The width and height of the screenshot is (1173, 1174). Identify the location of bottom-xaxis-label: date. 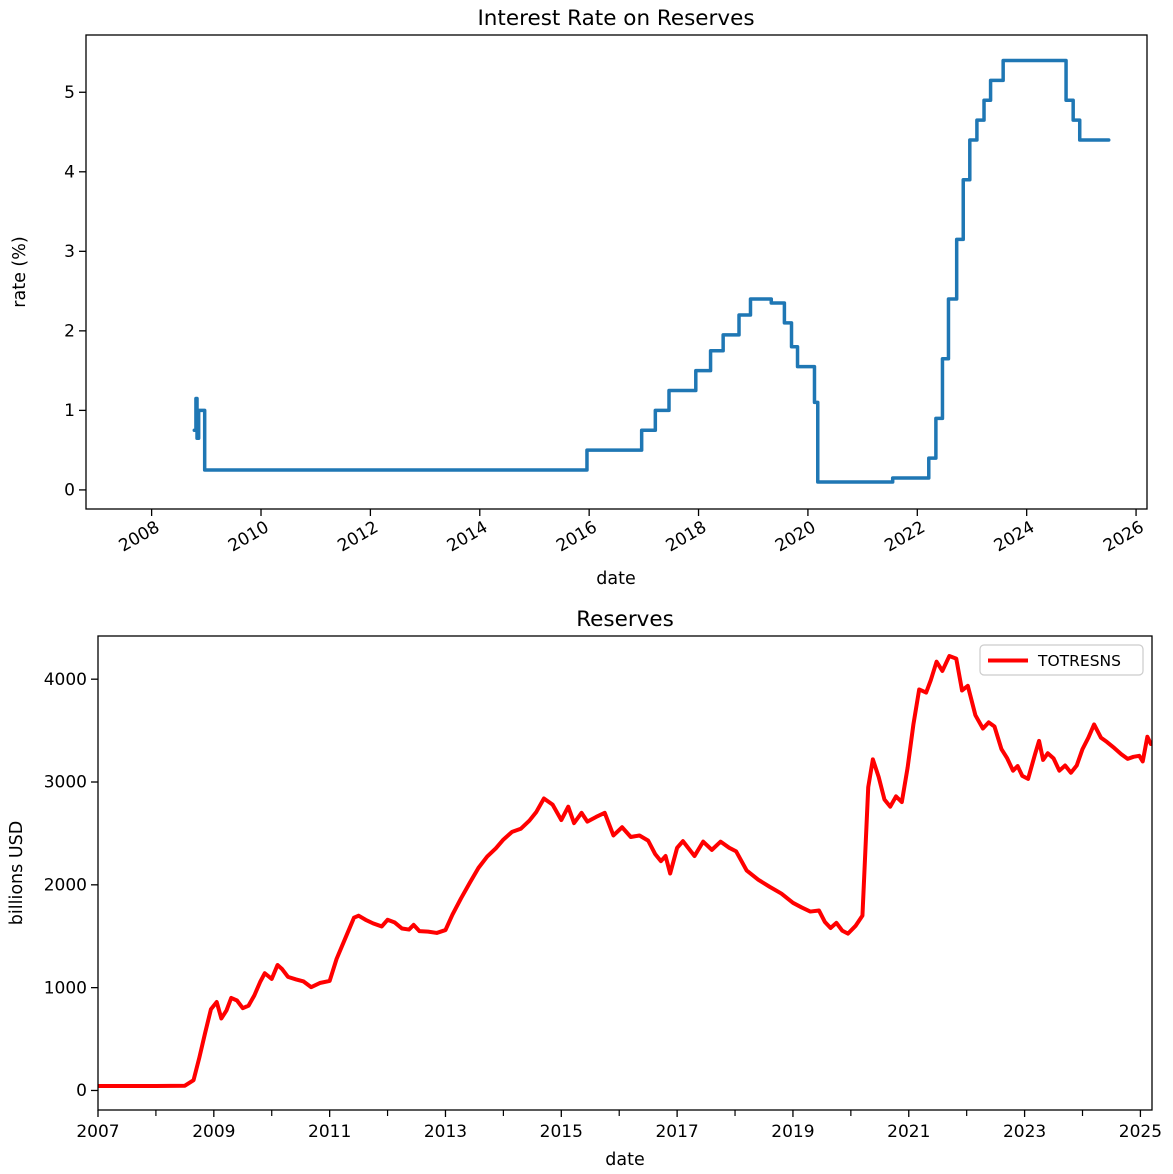
(624, 1160).